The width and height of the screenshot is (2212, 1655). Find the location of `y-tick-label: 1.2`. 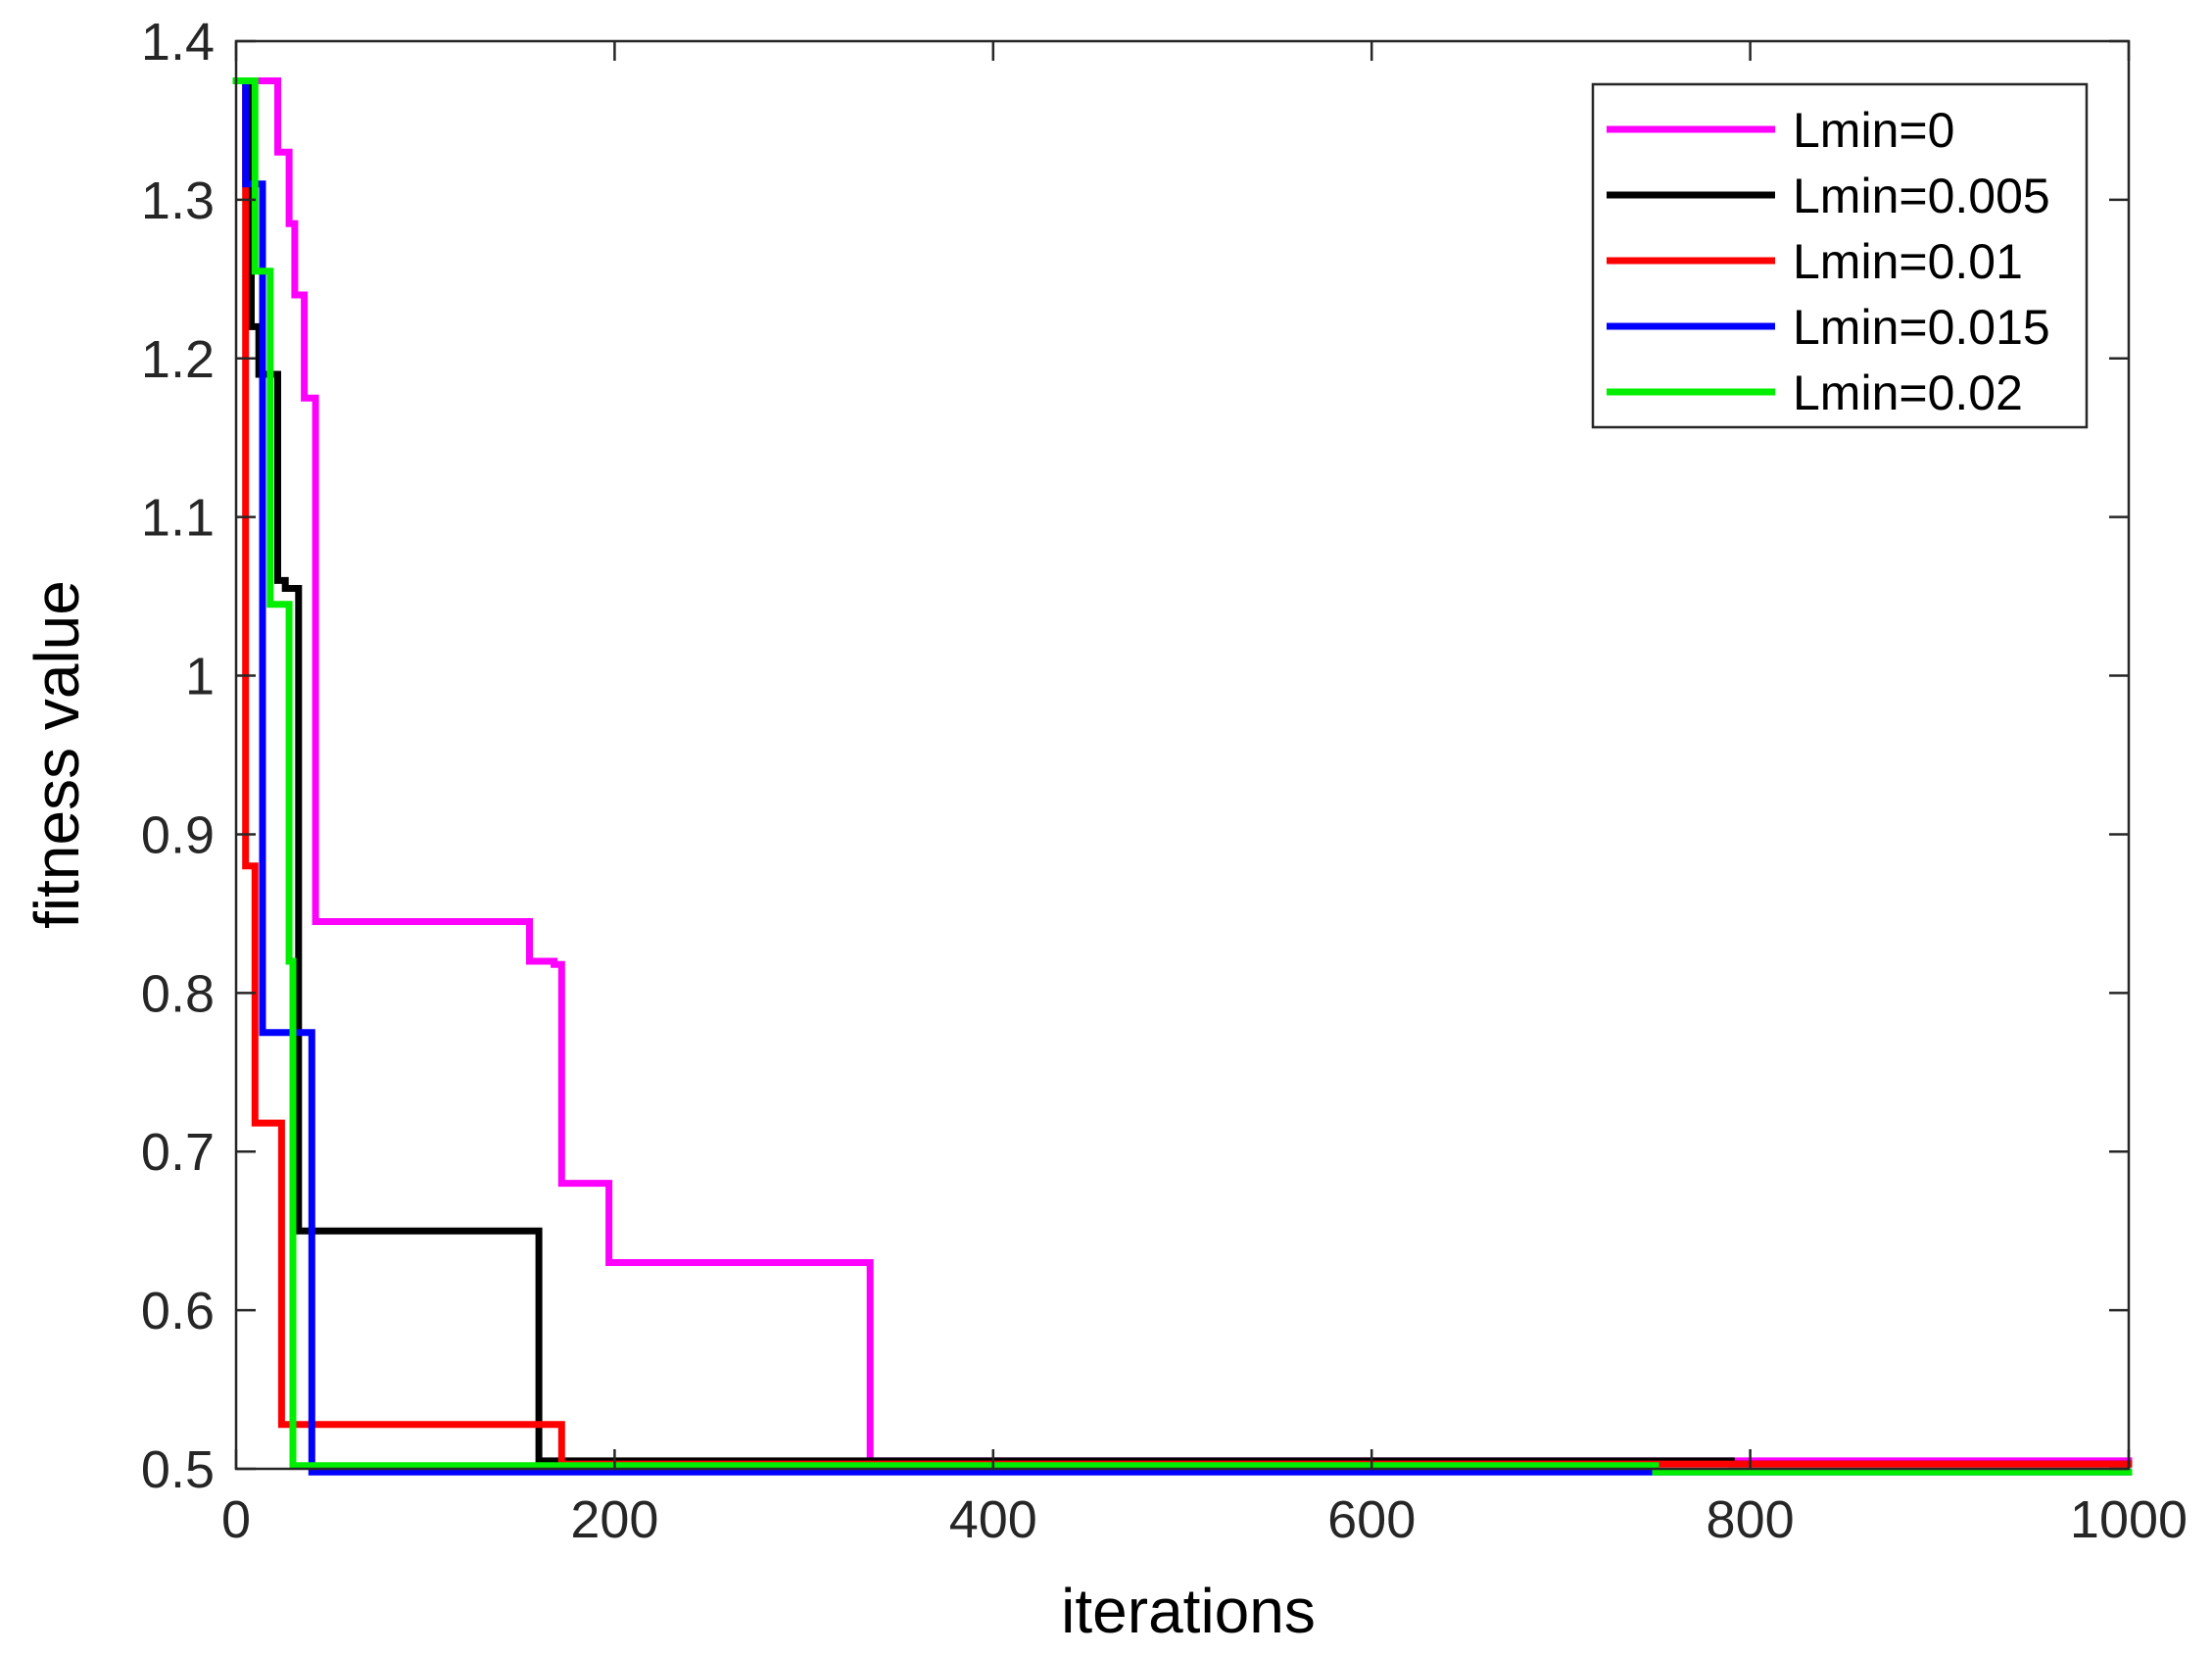

y-tick-label: 1.2 is located at coordinates (178, 360).